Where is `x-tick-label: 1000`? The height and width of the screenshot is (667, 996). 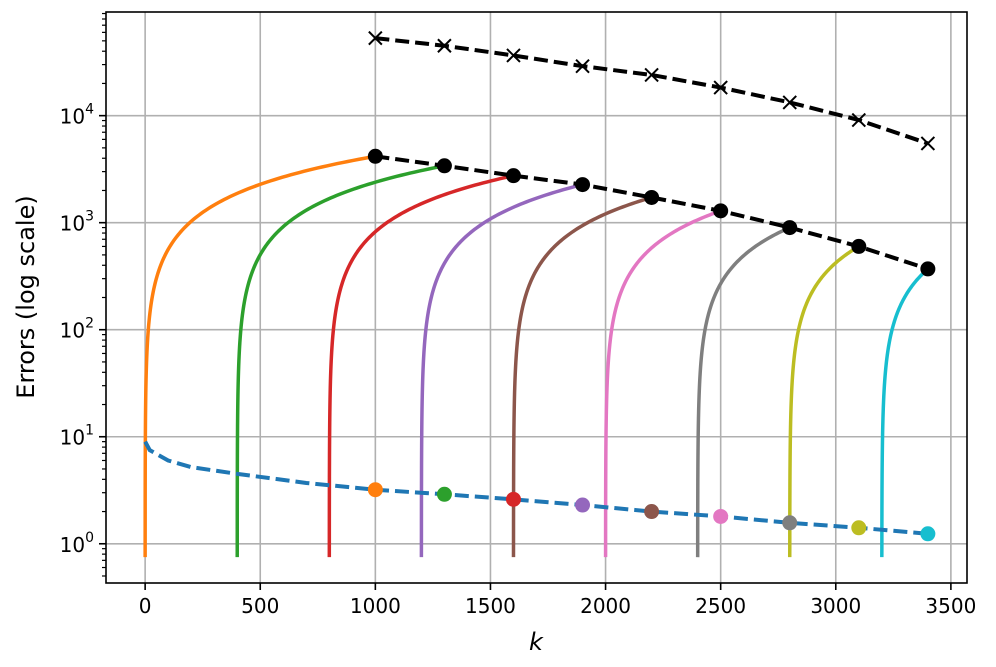
x-tick-label: 1000 is located at coordinates (375, 606).